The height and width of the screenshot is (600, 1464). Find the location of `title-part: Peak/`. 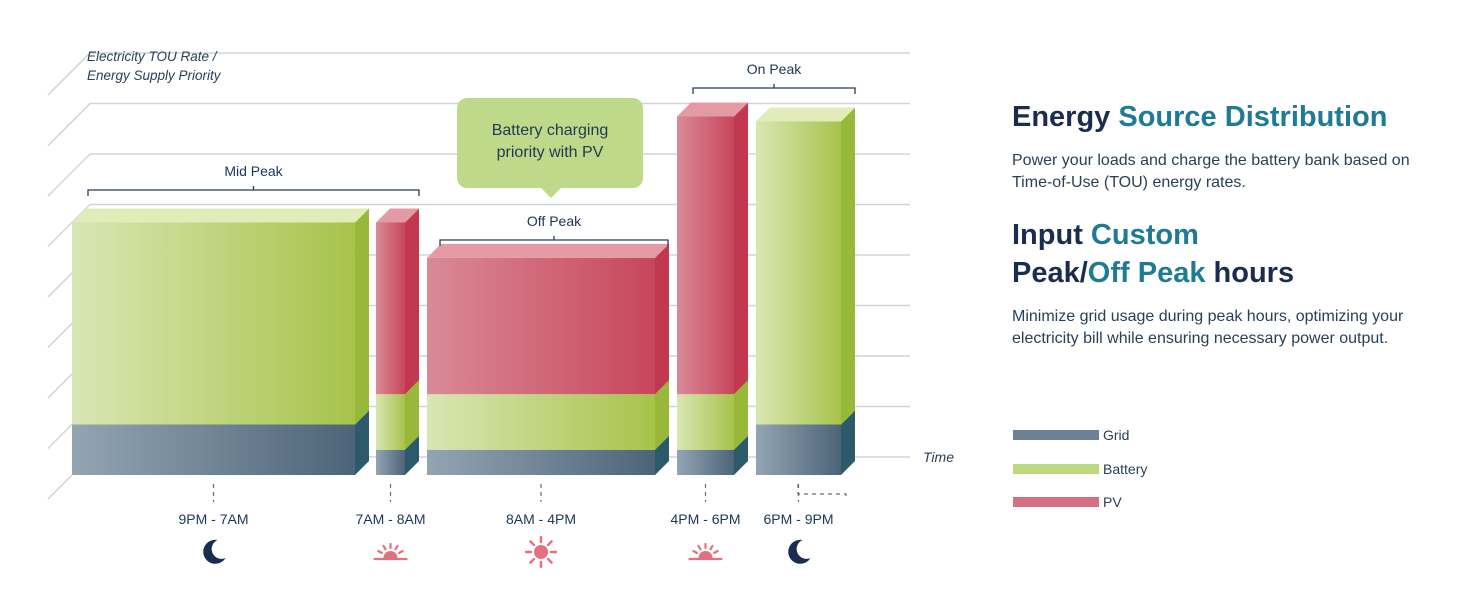

title-part: Peak/ is located at coordinates (1050, 273).